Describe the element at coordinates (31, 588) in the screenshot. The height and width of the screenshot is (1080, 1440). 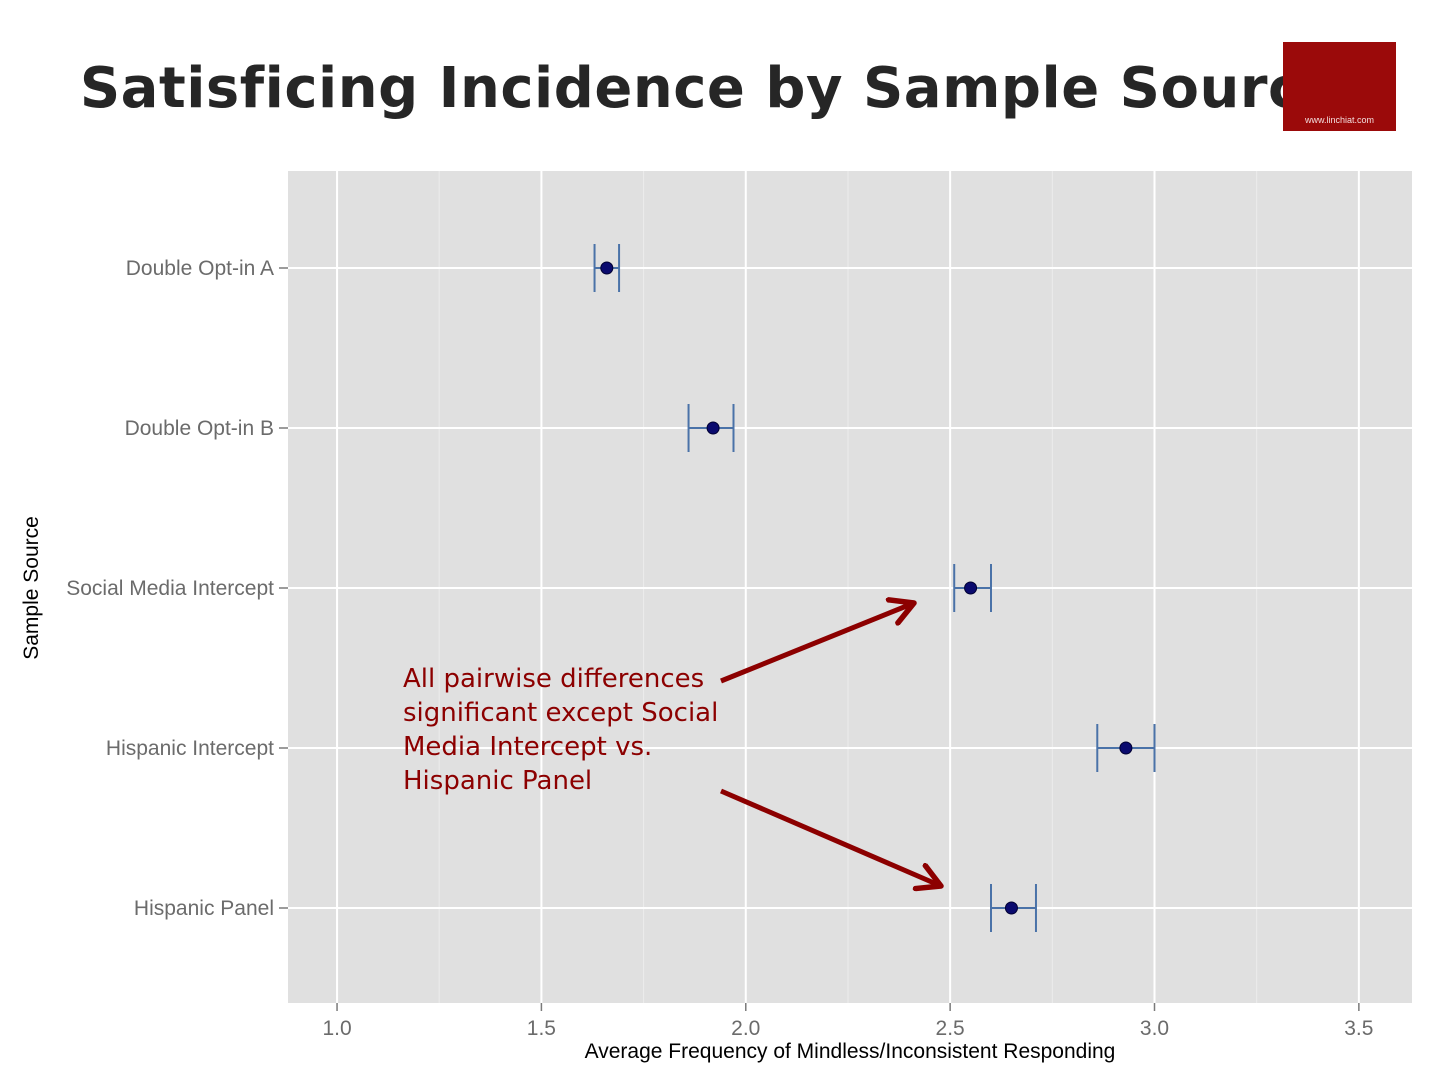
I see `y-axis-title: Sample Source` at that location.